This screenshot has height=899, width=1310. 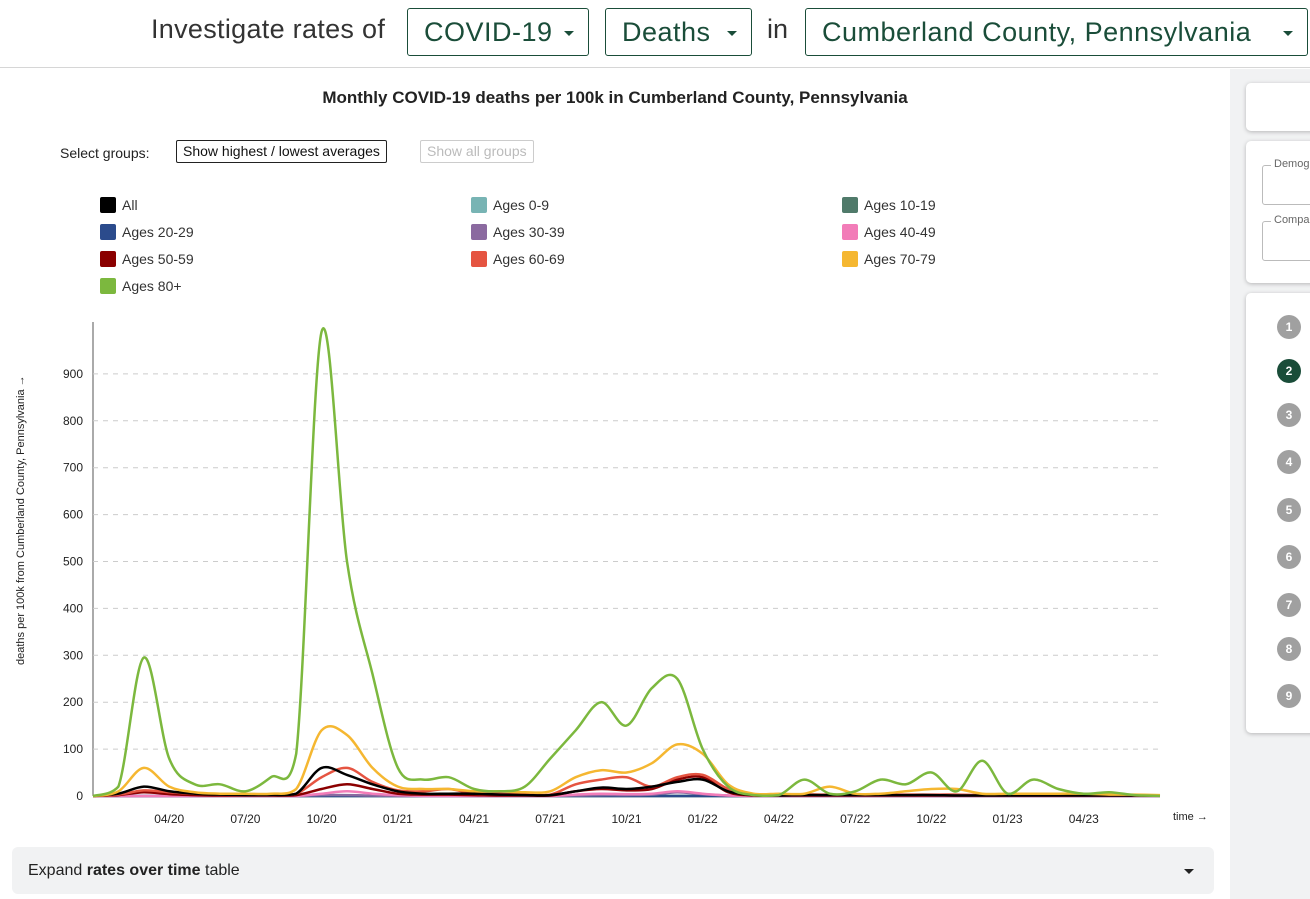 I want to click on x-tick-label: 04/22, so click(x=779, y=819).